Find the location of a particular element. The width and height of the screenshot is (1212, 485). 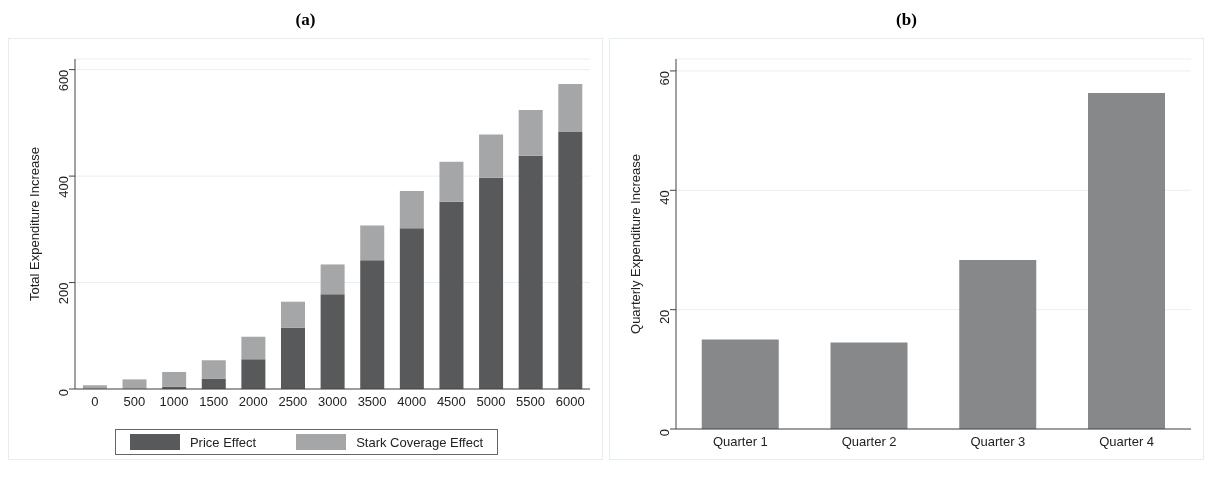

legend-label: Stark Coverage Effect is located at coordinates (419, 442).